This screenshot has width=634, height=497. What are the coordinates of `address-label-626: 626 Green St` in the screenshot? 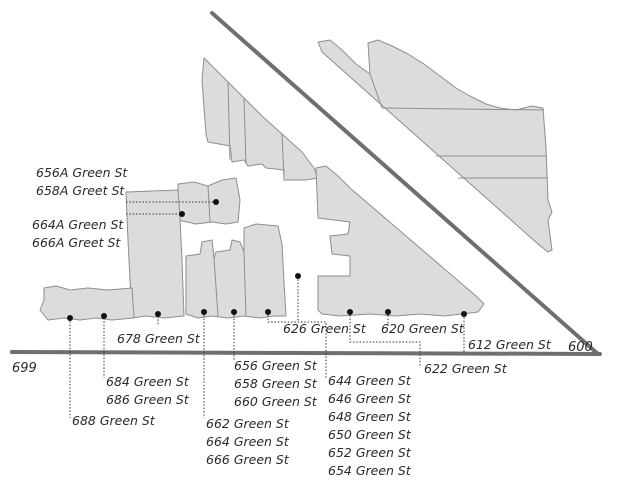 It's located at (325, 328).